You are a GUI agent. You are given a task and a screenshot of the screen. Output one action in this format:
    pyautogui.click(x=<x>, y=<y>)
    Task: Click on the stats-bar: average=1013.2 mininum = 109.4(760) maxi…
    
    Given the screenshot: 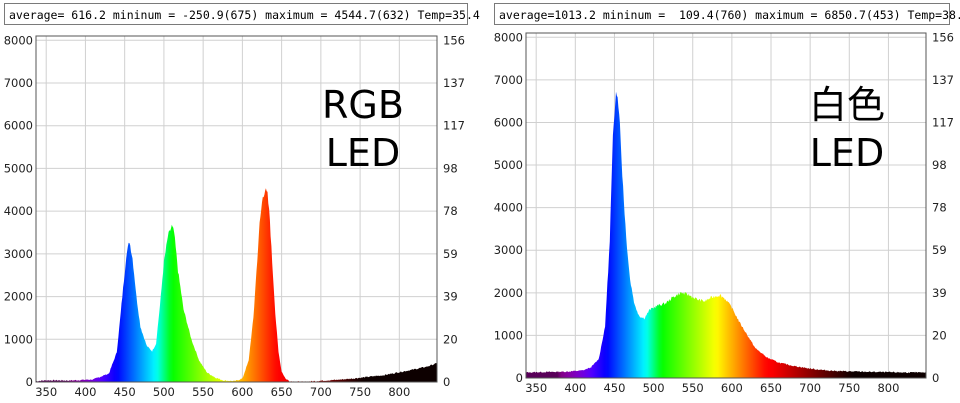 What is the action you would take?
    pyautogui.click(x=727, y=14)
    